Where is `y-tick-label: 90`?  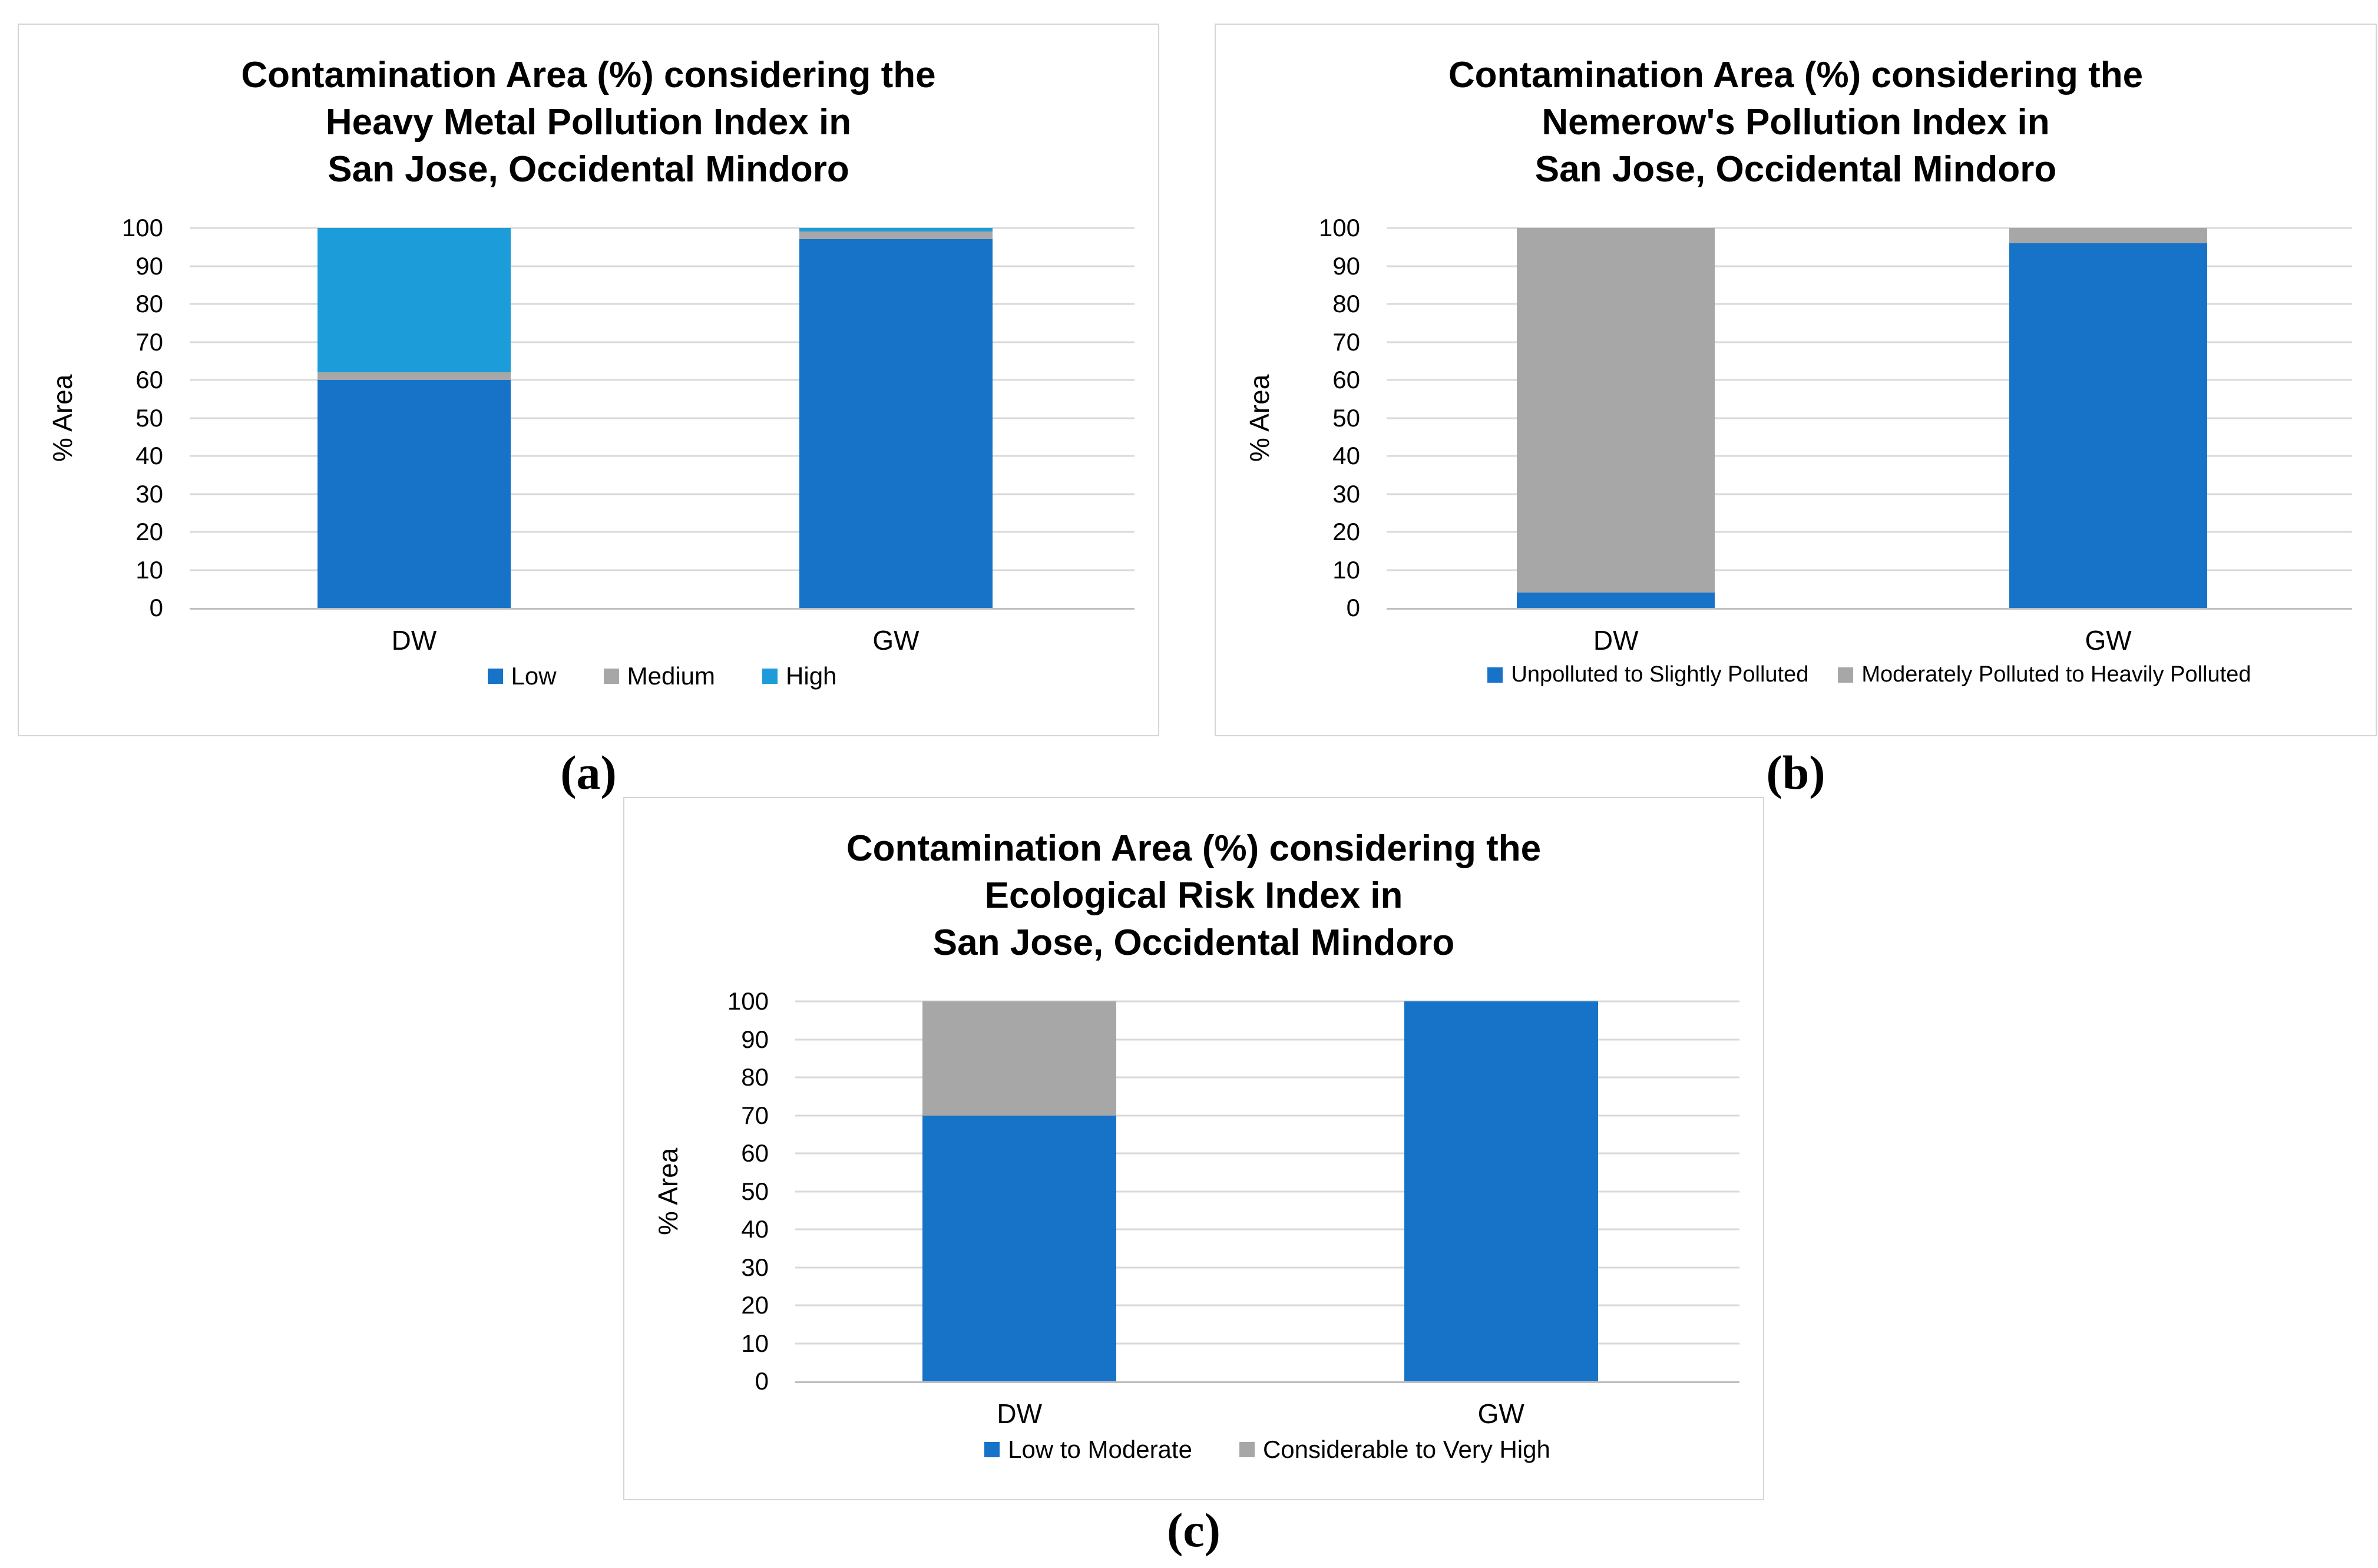 y-tick-label: 90 is located at coordinates (149, 266).